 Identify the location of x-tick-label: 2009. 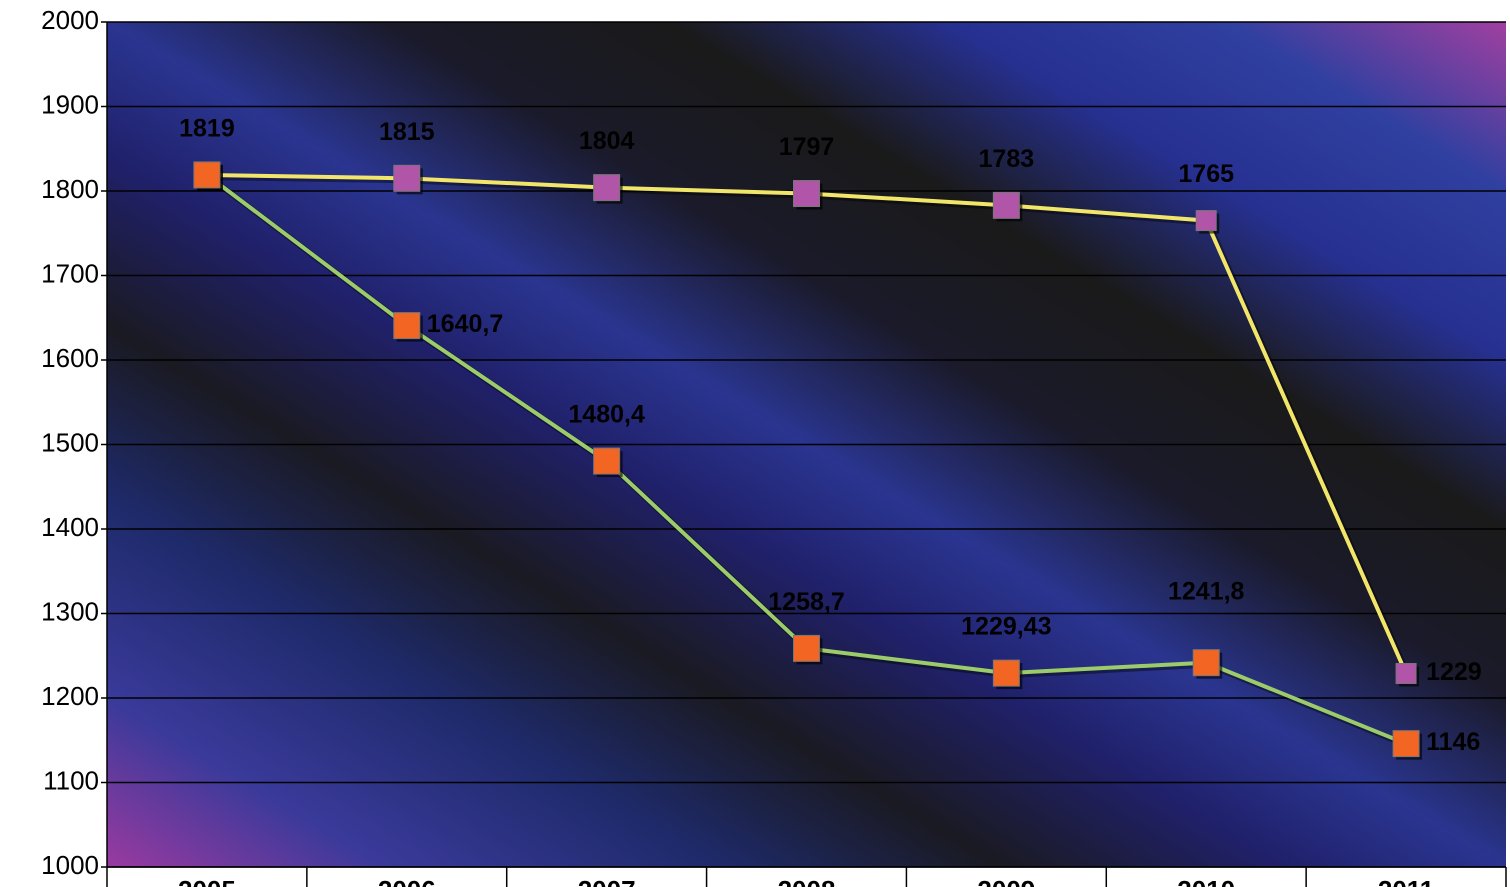
(1006, 881).